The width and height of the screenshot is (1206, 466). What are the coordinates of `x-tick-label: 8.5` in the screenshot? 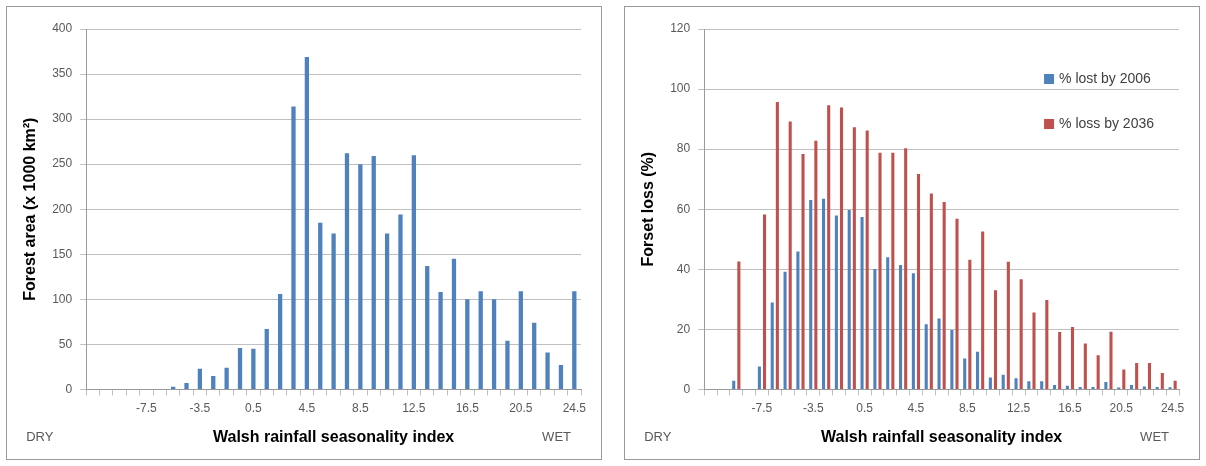 It's located at (967, 407).